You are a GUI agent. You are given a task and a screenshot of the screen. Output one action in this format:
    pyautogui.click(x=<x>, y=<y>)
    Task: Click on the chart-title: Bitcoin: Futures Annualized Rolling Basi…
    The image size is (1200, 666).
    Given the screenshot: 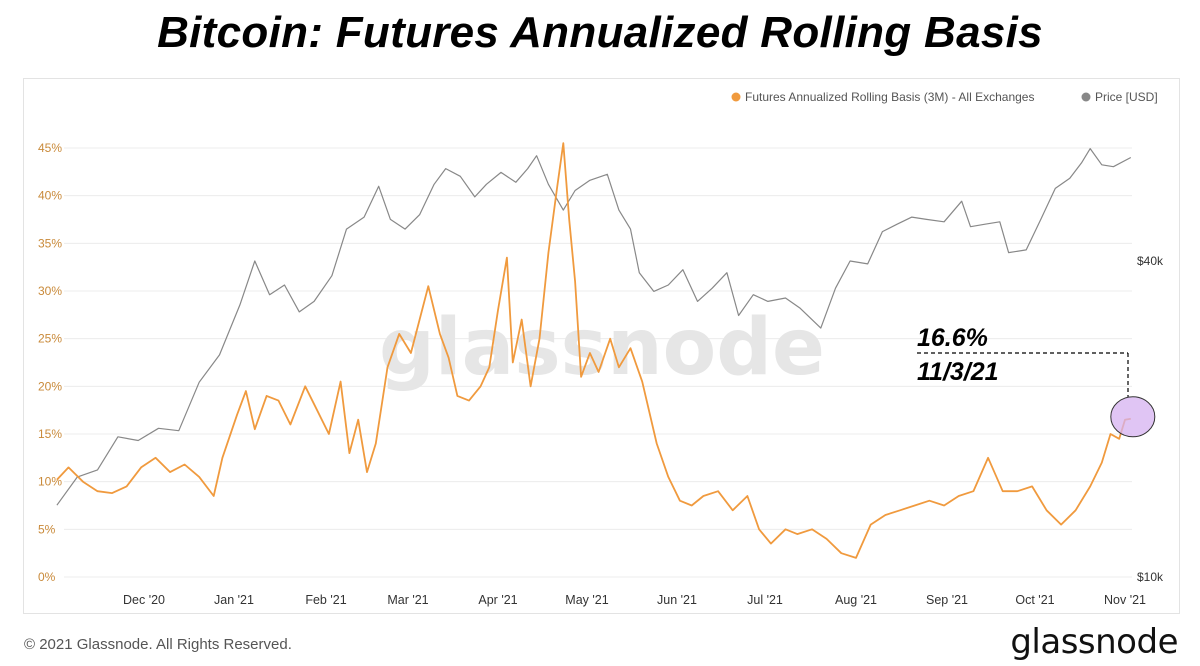 What is the action you would take?
    pyautogui.click(x=600, y=32)
    